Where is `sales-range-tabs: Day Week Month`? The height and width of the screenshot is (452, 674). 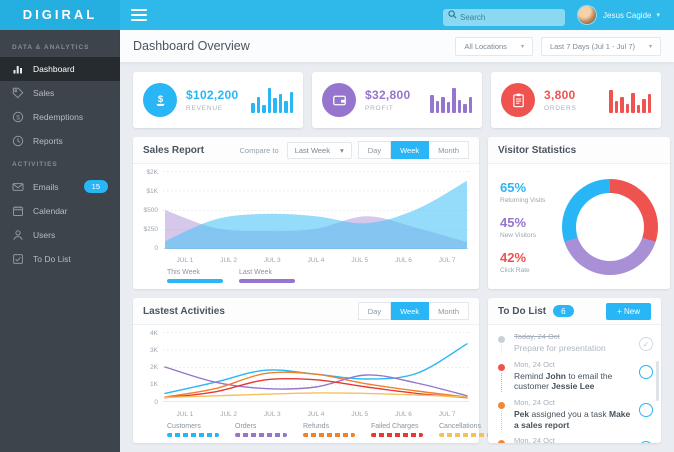
sales-range-tabs: Day Week Month is located at coordinates (413, 150).